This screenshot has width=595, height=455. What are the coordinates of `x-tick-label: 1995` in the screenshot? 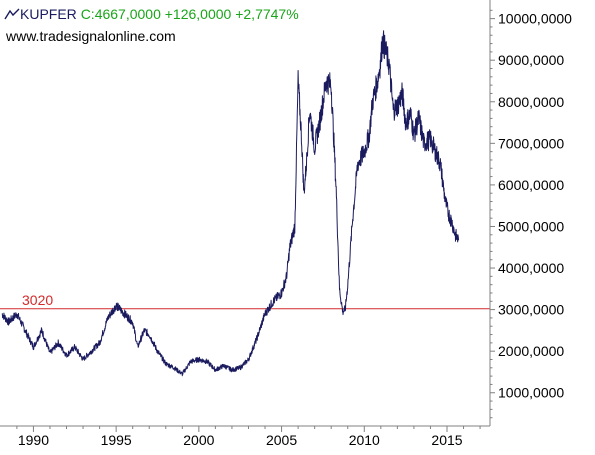 It's located at (116, 440).